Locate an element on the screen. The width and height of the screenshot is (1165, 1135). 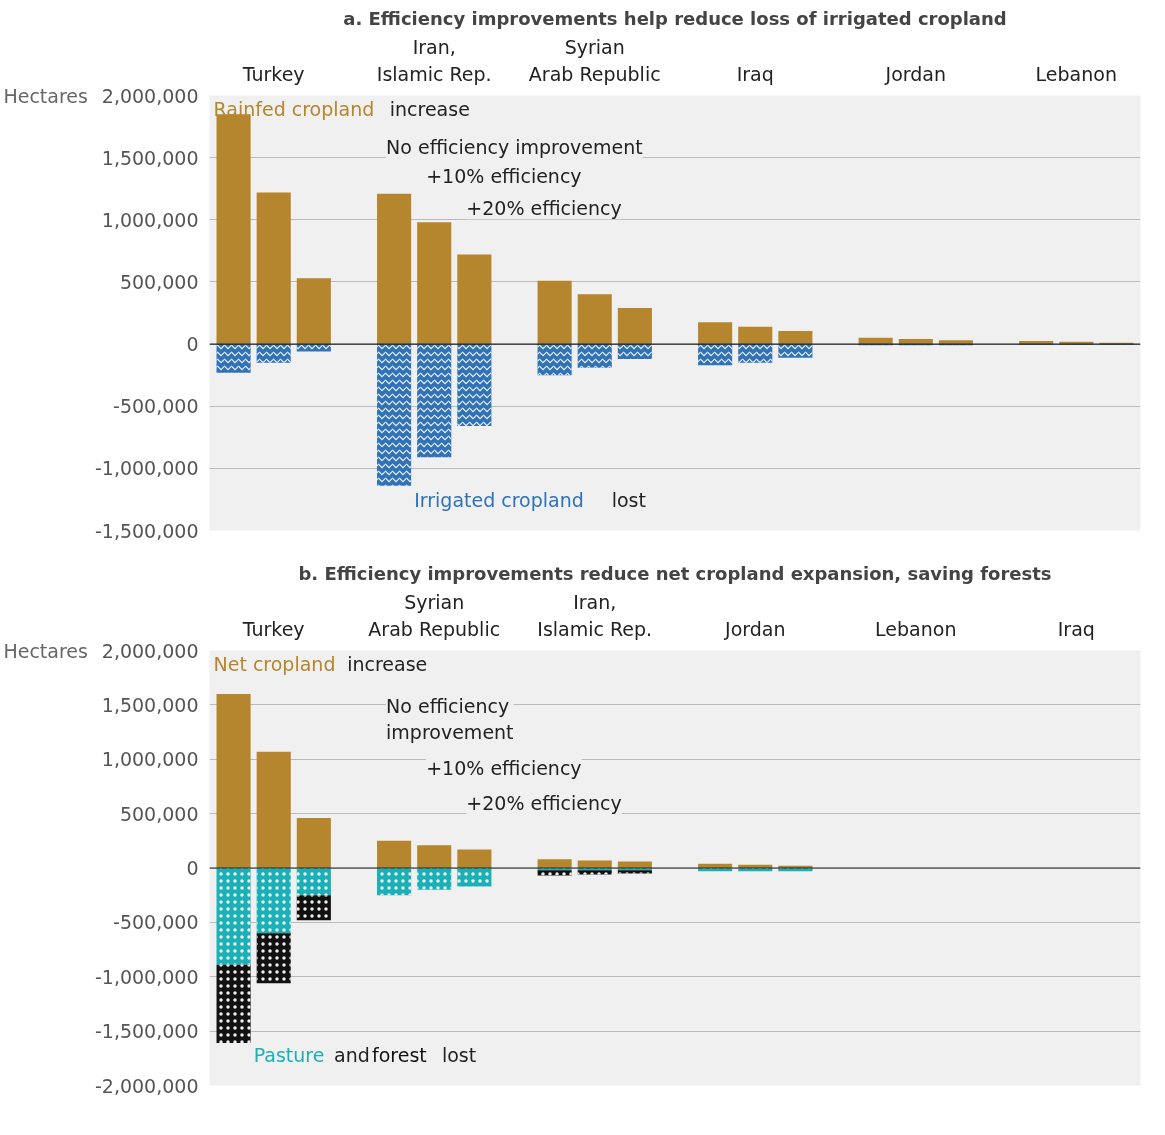
text: forest is located at coordinates (399, 1054).